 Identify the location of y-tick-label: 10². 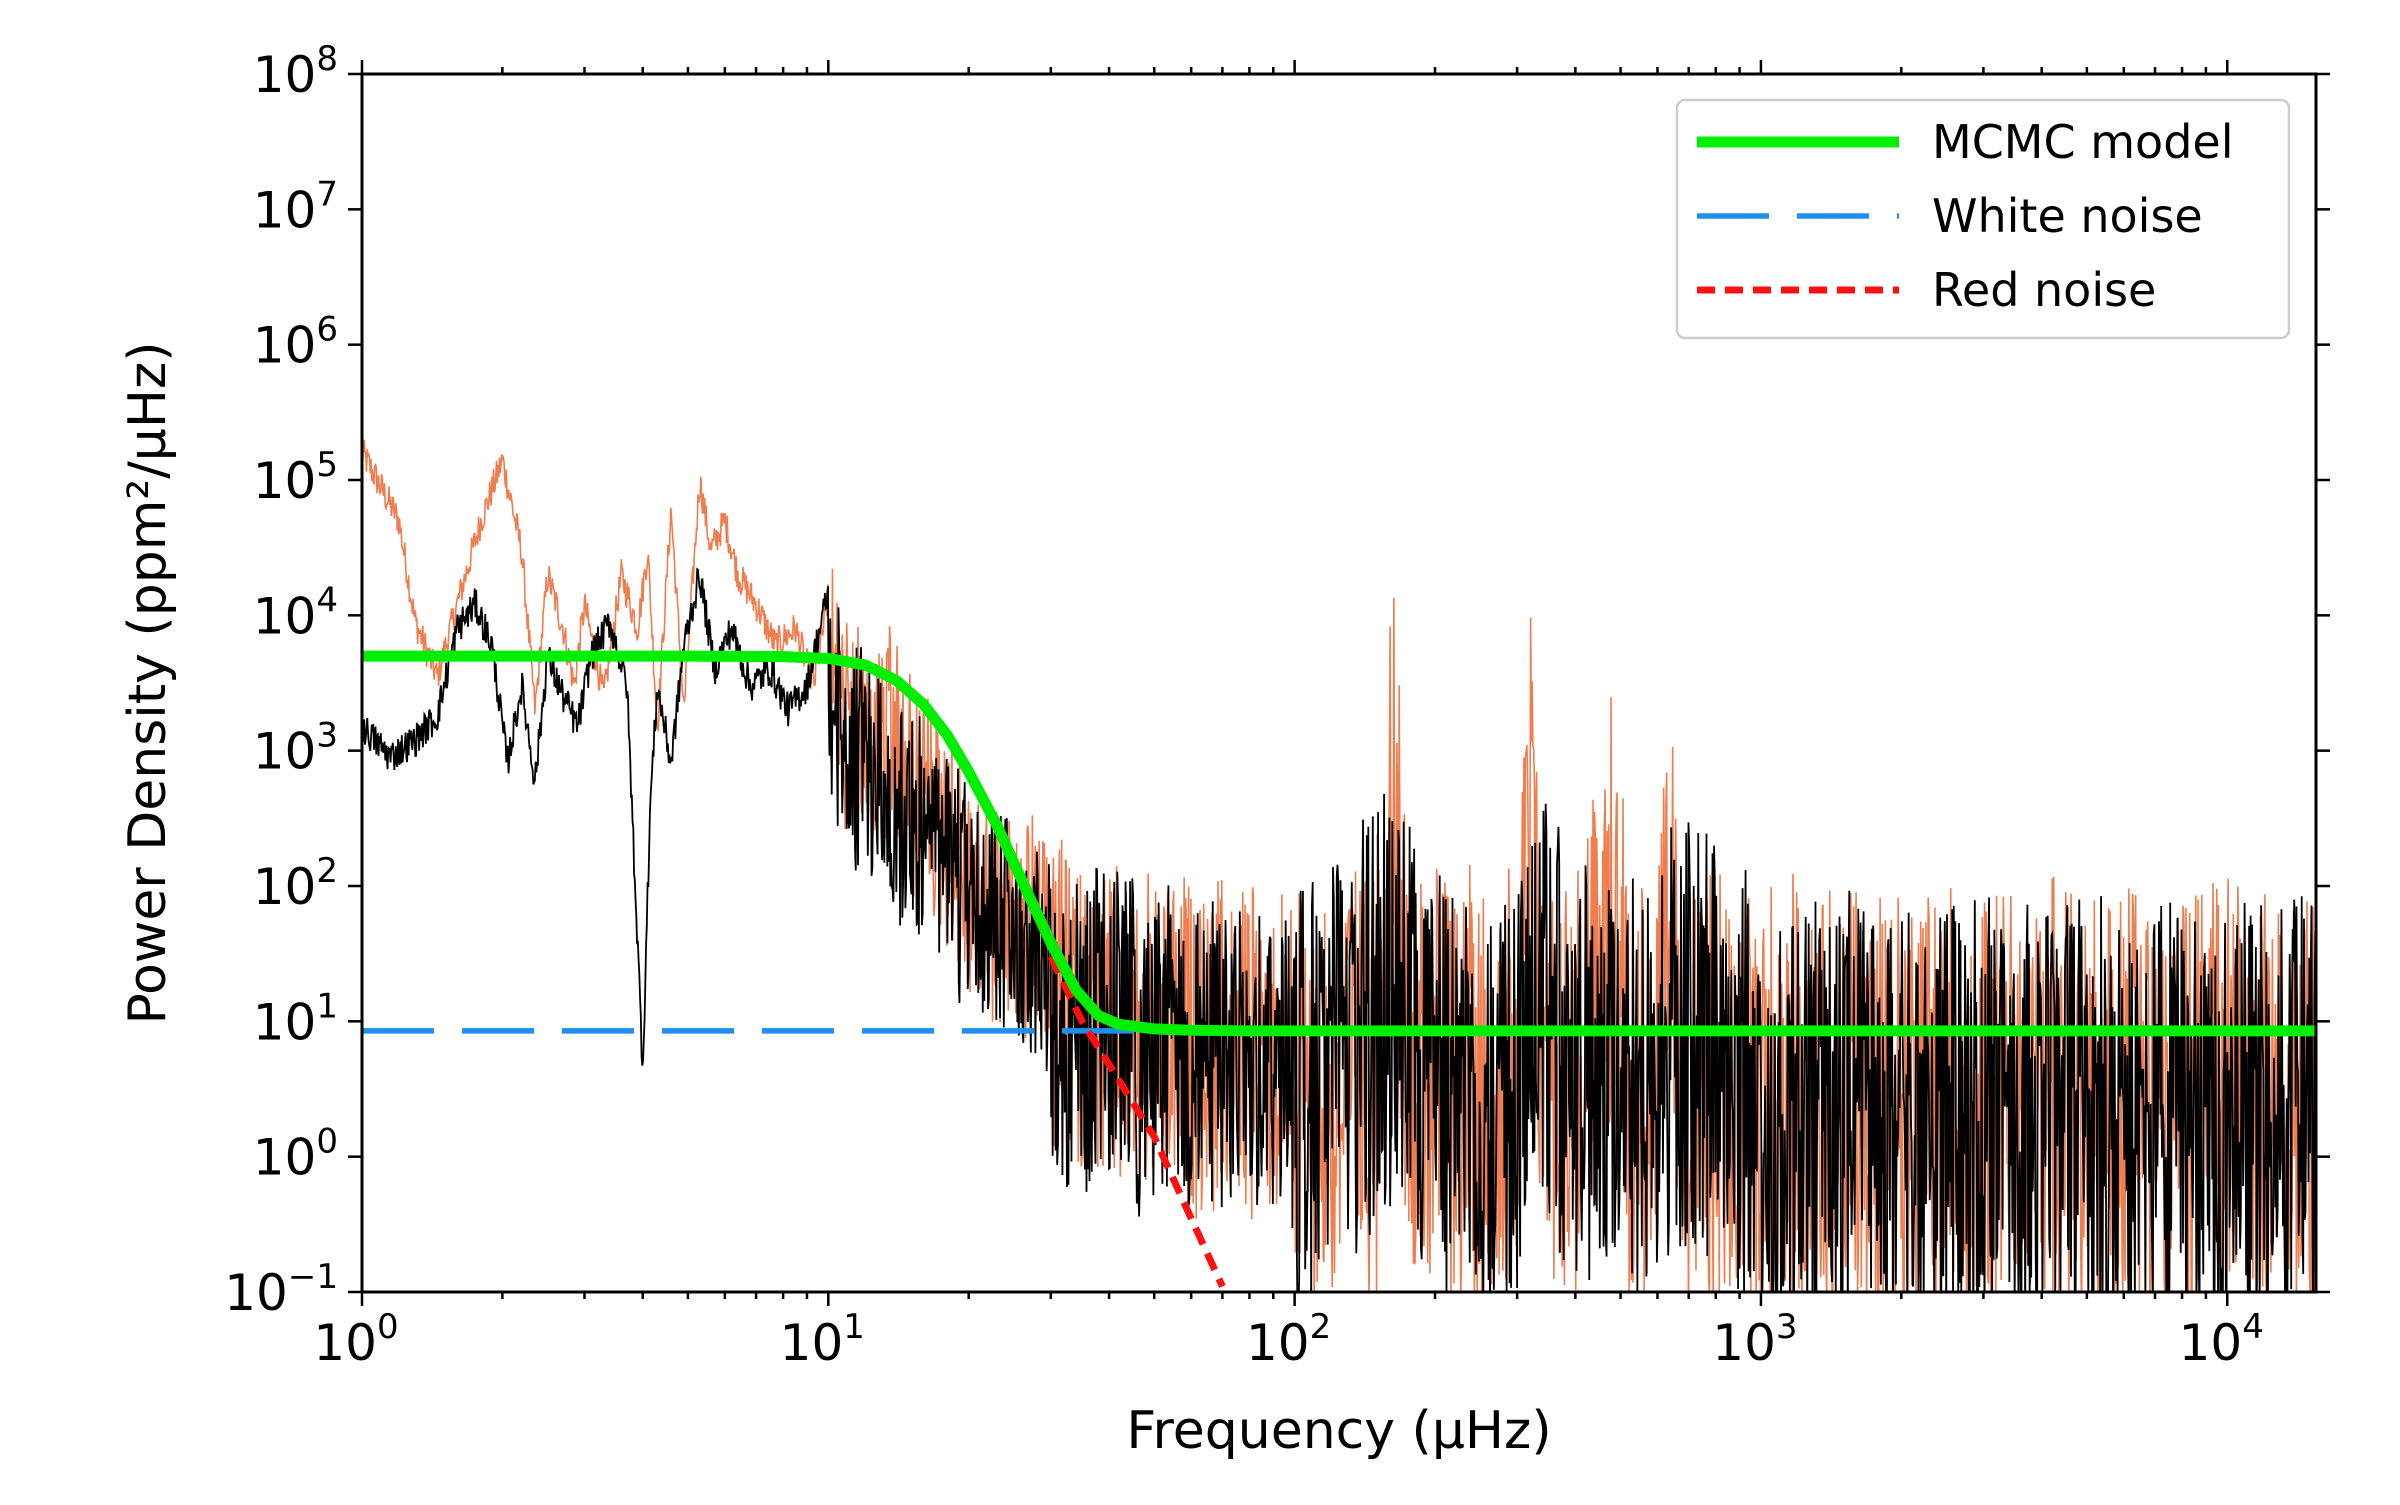
(295, 883).